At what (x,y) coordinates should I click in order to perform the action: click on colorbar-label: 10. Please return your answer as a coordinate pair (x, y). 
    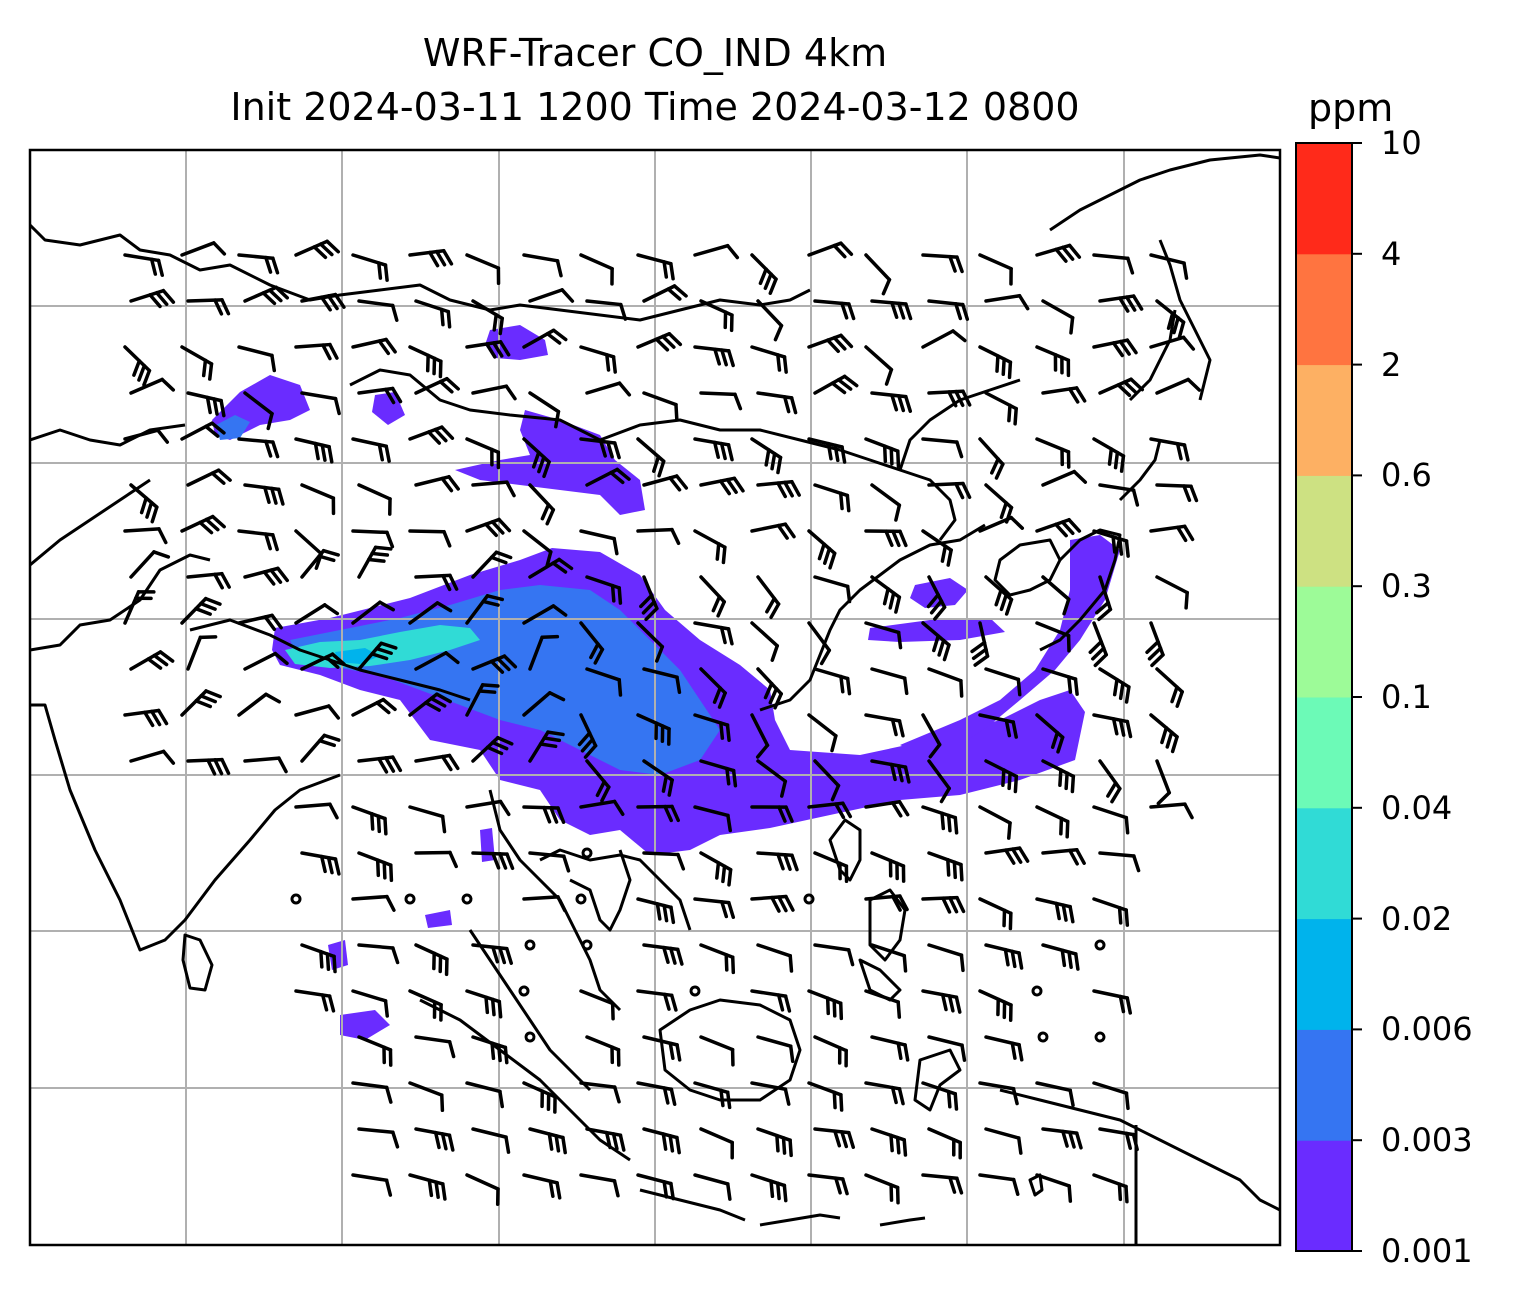
    Looking at the image, I should click on (1401, 143).